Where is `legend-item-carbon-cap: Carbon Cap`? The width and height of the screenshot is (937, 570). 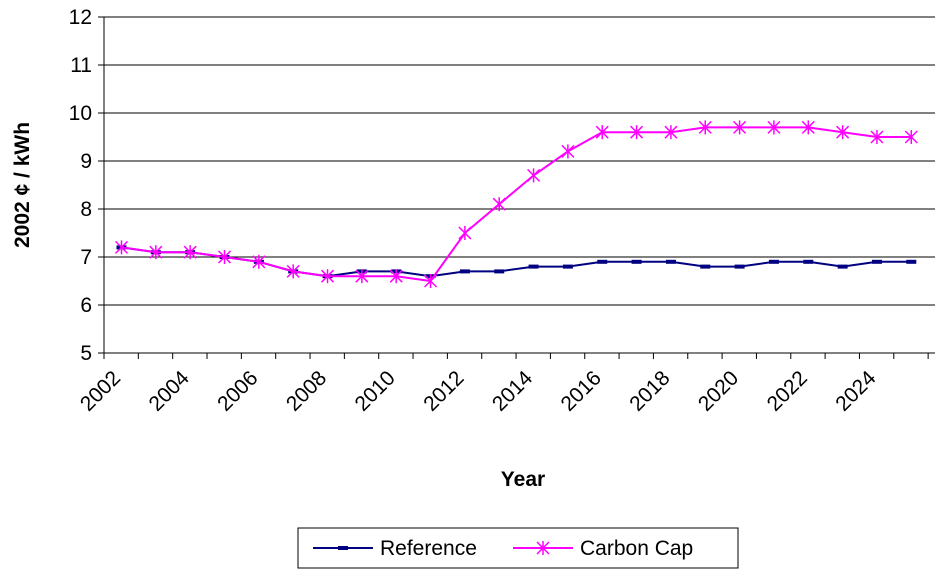
legend-item-carbon-cap: Carbon Cap is located at coordinates (603, 548).